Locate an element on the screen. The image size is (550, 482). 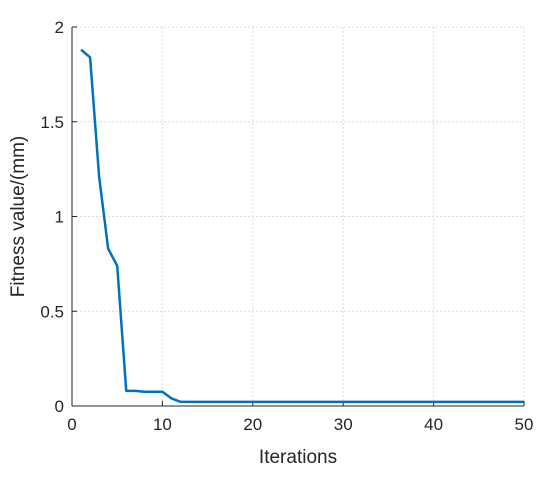
y-axis-label: Fitness value/(mm) is located at coordinates (18, 217).